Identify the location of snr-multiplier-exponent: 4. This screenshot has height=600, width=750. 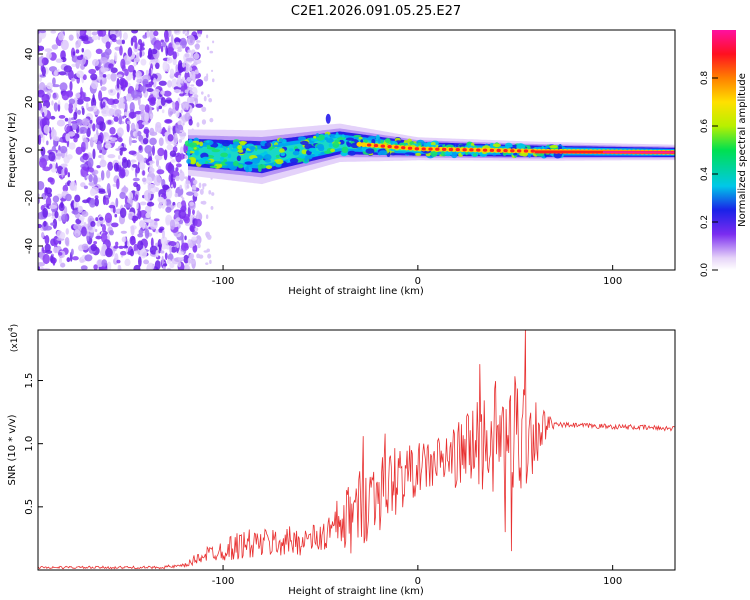
(11, 329).